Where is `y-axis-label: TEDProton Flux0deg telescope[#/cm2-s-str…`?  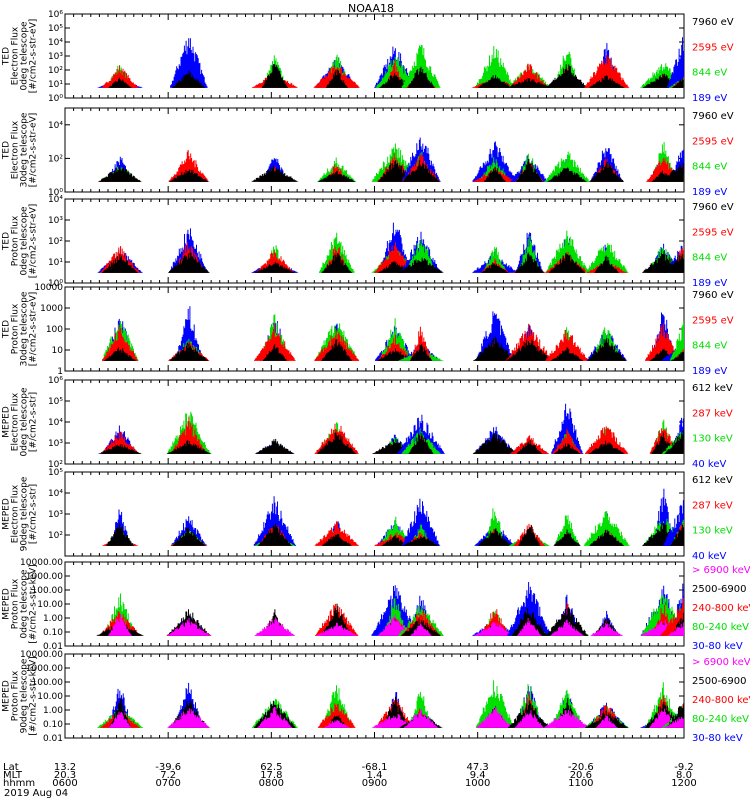
y-axis-label: TEDProton Flux0deg telescope[#/cm2-s-str… is located at coordinates (20, 241).